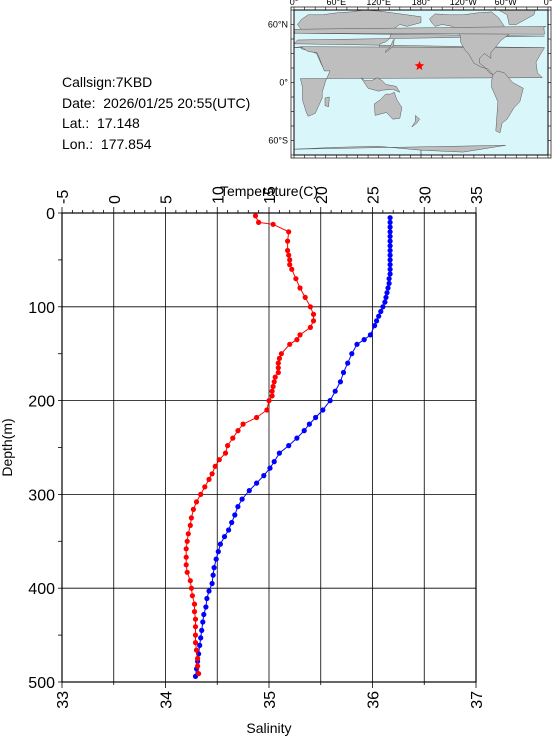  I want to click on temperature-tick-label: 0, so click(115, 199).